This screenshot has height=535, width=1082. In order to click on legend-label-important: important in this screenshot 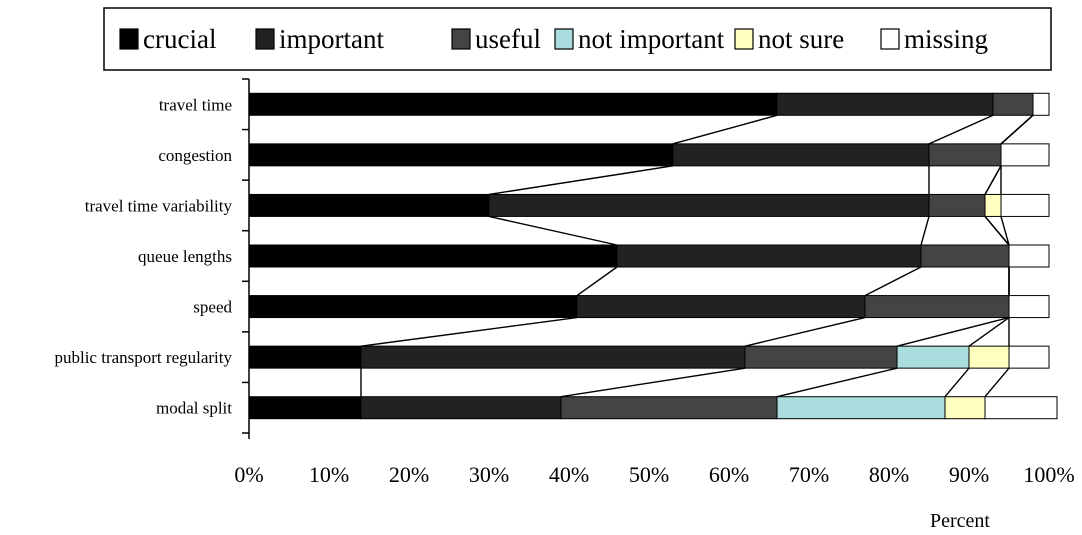, I will do `click(331, 39)`.